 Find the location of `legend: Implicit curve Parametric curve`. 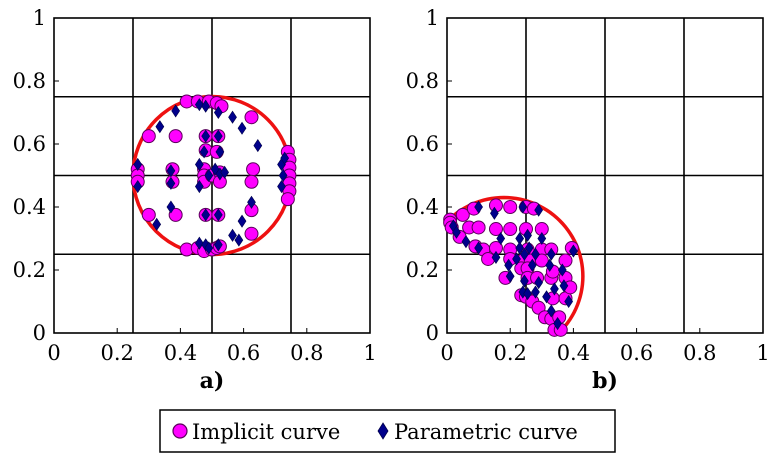

legend: Implicit curve Parametric curve is located at coordinates (387, 431).